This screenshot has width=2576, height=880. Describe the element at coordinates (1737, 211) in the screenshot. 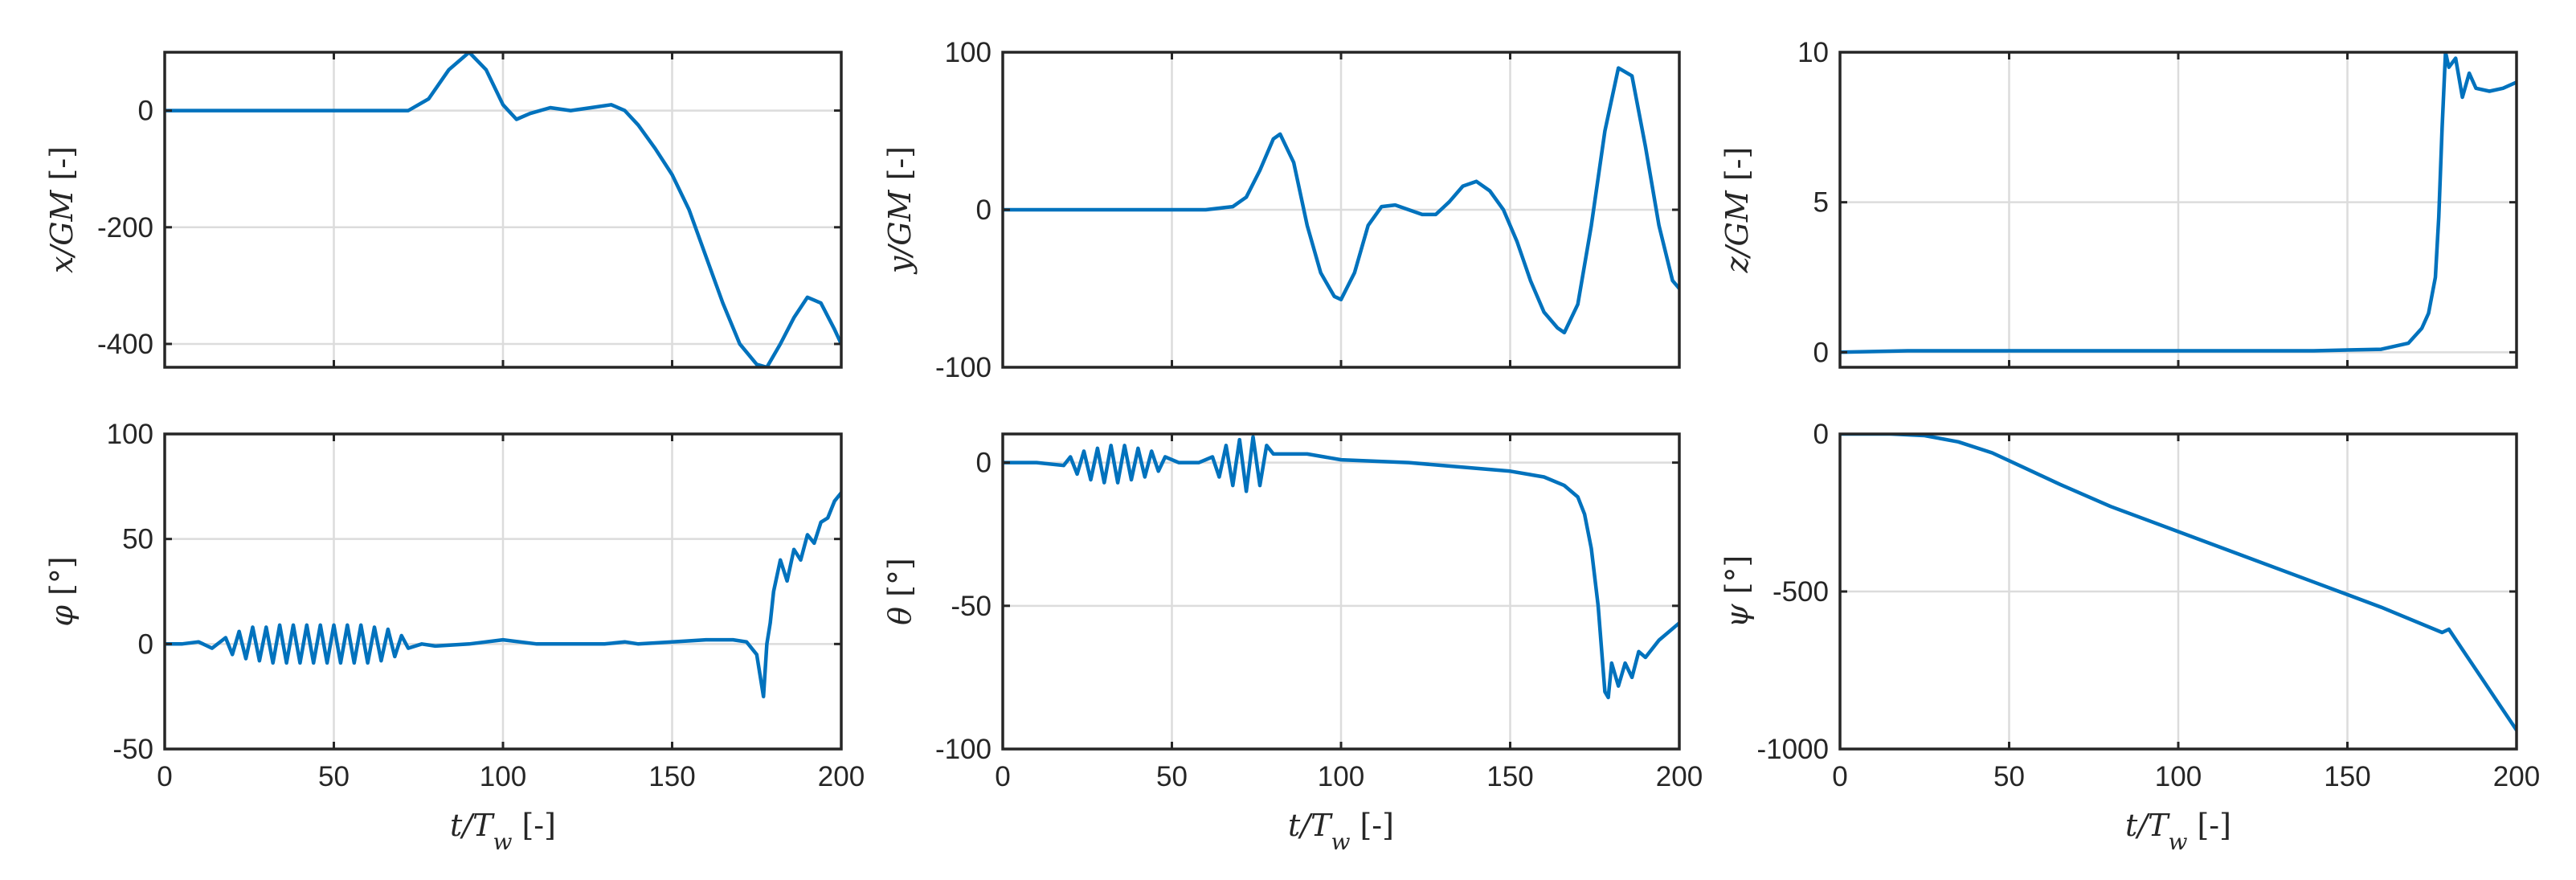

I see `y-axis-label: z/GM [-]` at that location.